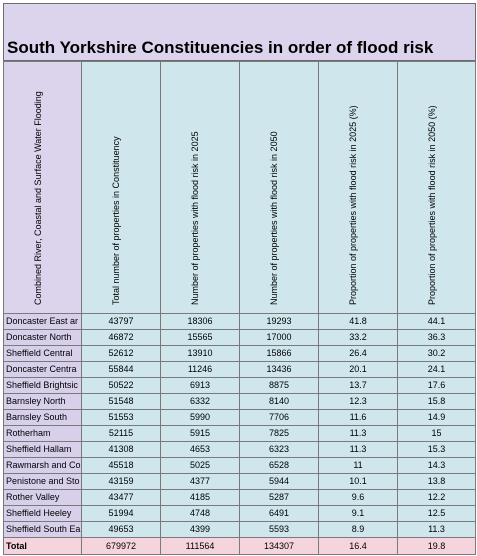  What do you see at coordinates (358, 513) in the screenshot?
I see `proportion-2025-cell: 9.1` at bounding box center [358, 513].